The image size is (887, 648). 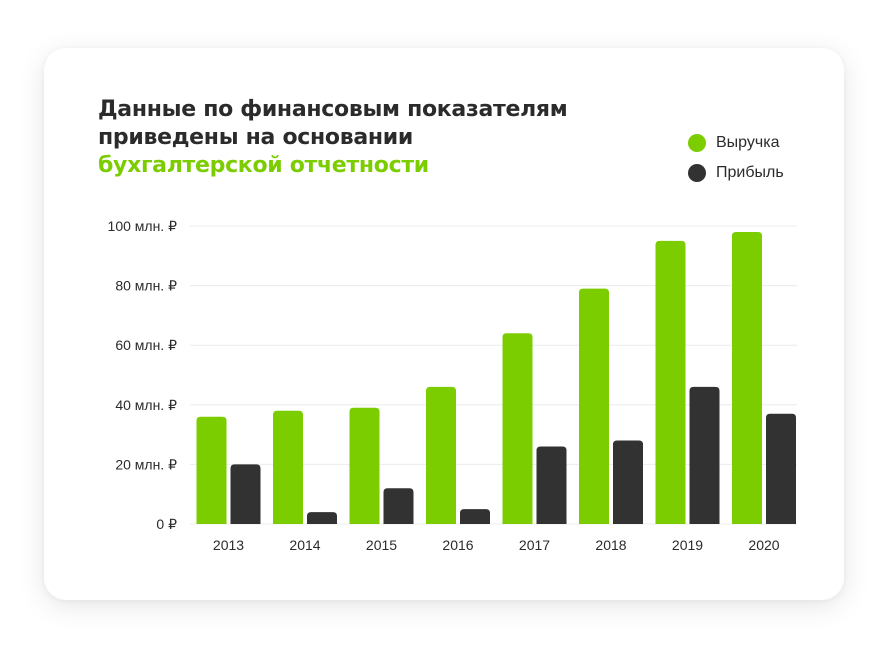 What do you see at coordinates (496, 545) in the screenshot?
I see `x-axis-ticks: 2013 2014 2015 2016 2017 2018 2019 2020` at bounding box center [496, 545].